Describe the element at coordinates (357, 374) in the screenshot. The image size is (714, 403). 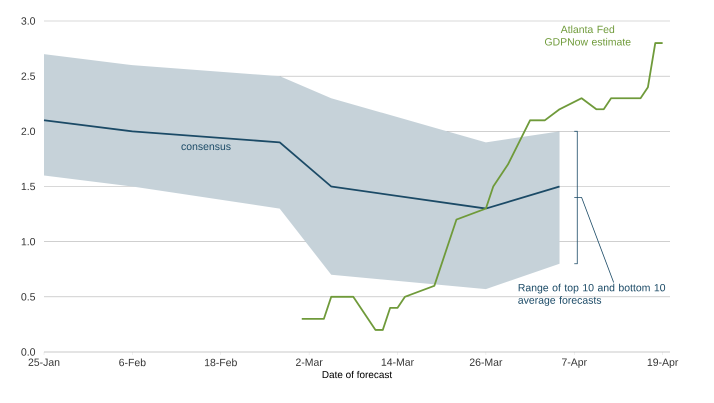
I see `x-axis-title: Date of forecast` at that location.